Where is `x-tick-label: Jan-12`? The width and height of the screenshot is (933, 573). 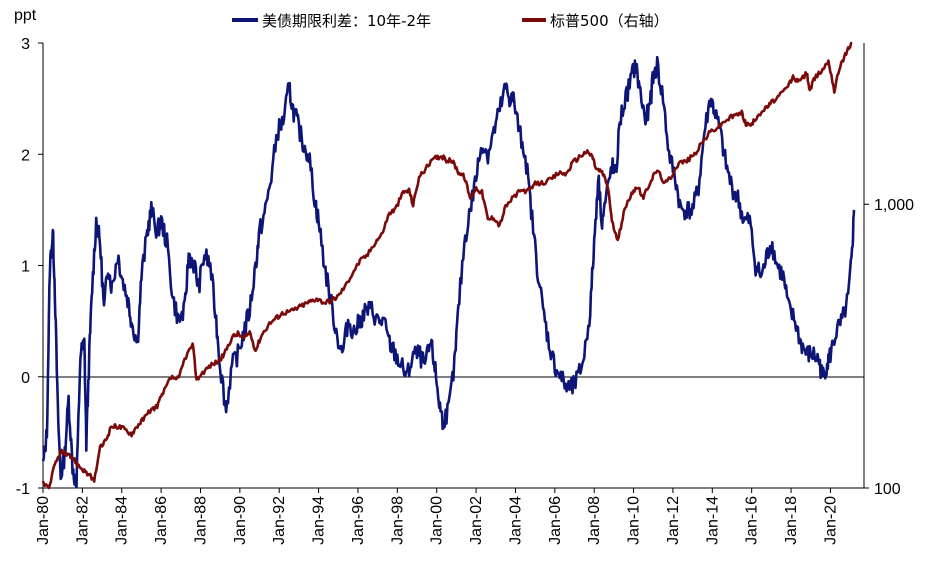
x-tick-label: Jan-12 is located at coordinates (673, 520).